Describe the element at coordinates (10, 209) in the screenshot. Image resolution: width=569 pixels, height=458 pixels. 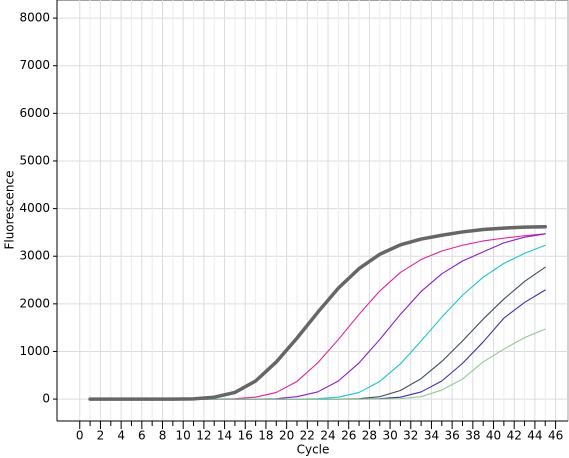
I see `y-axis-label: Fluorescence` at that location.